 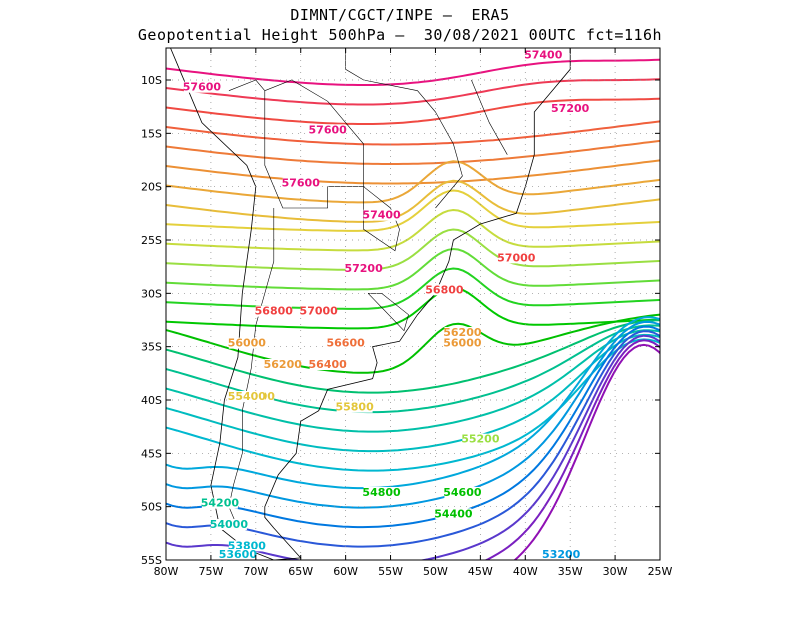 I want to click on lon-tick-label: 30W, so click(x=615, y=571).